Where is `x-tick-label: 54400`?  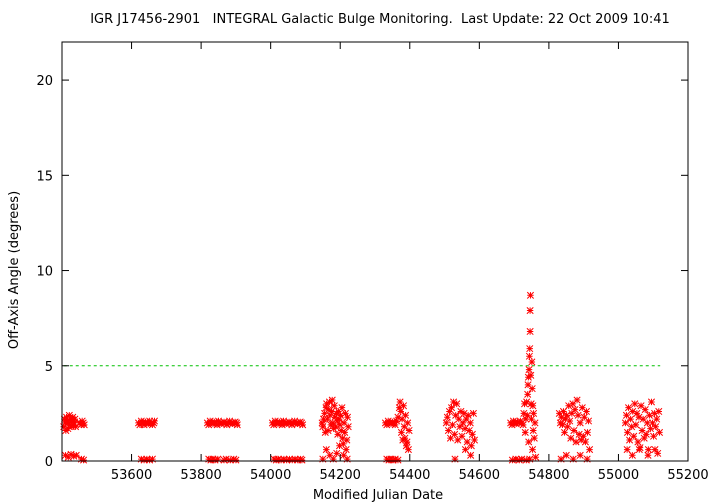
x-tick-label: 54400 is located at coordinates (409, 475).